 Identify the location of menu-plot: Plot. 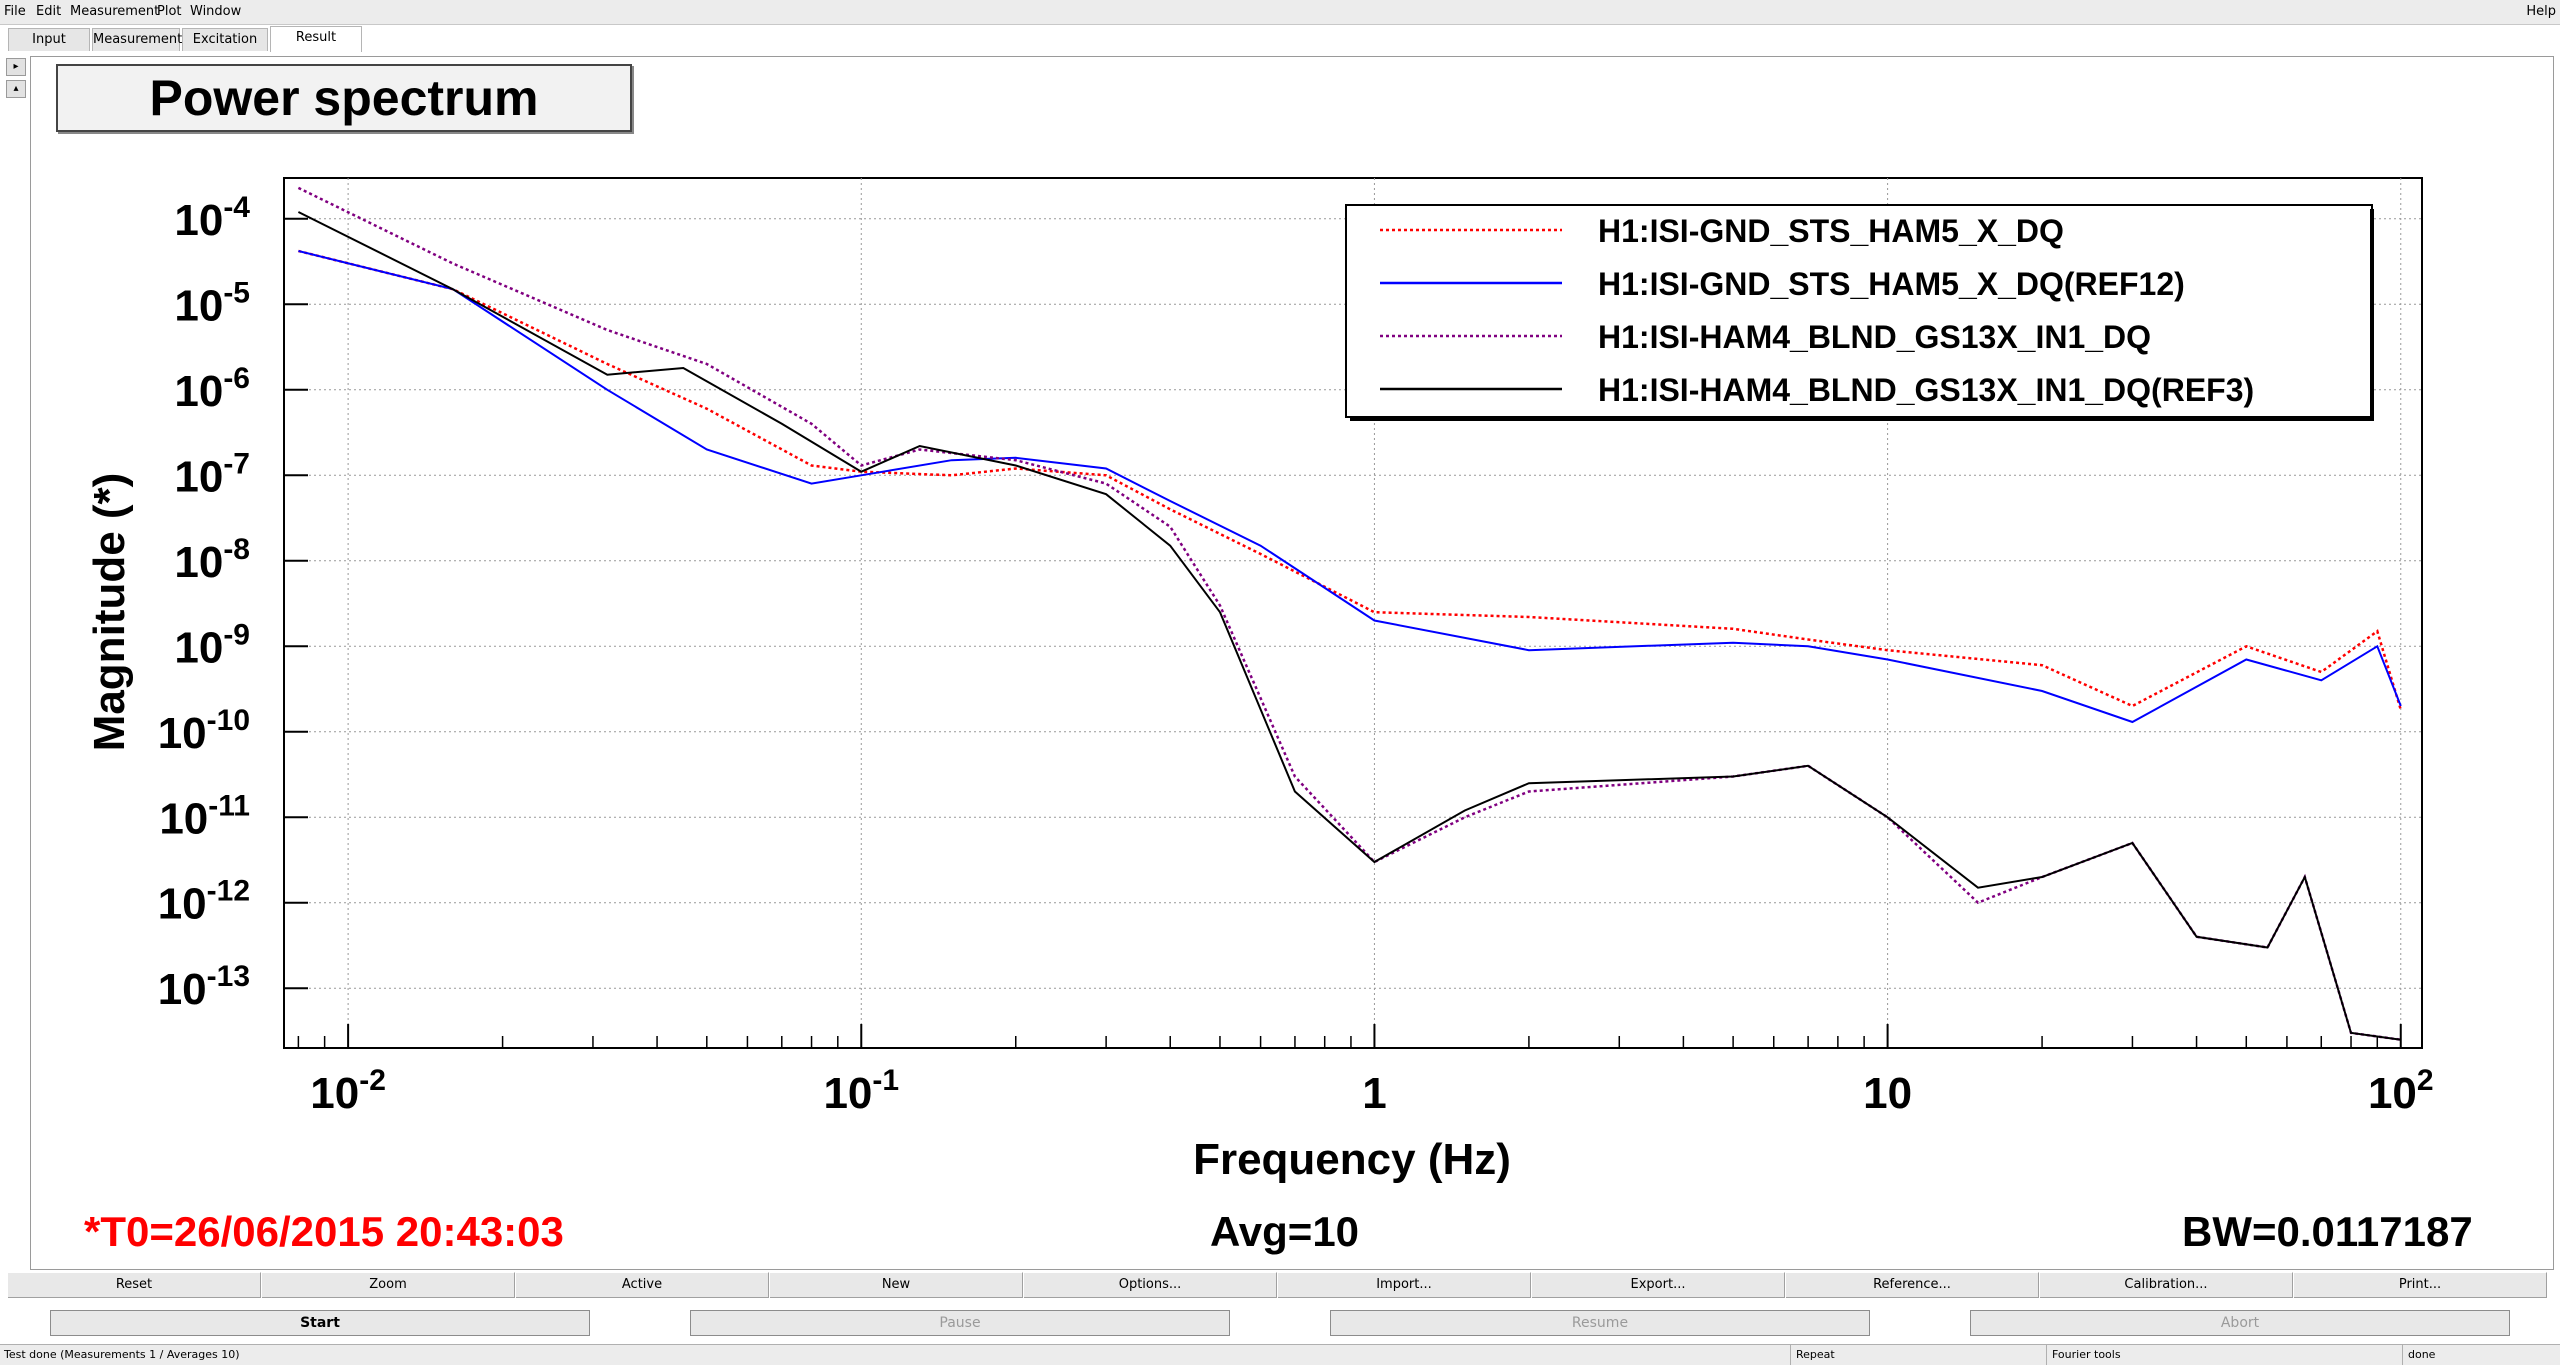
(169, 11).